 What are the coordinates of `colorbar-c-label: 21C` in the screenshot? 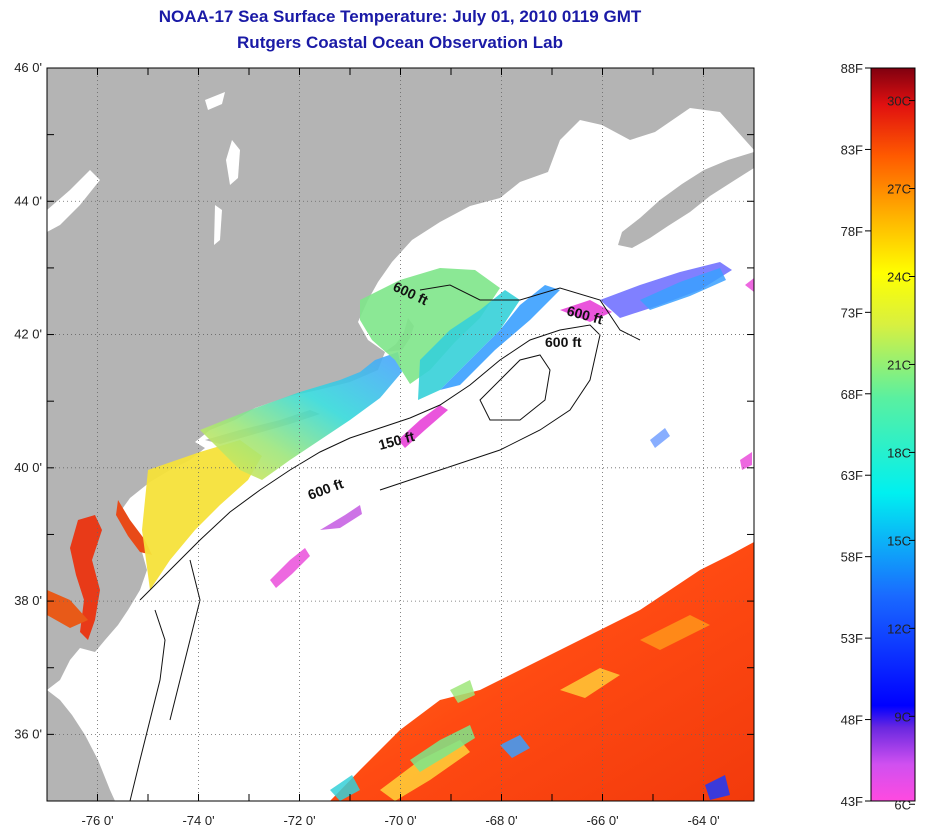 It's located at (899, 364).